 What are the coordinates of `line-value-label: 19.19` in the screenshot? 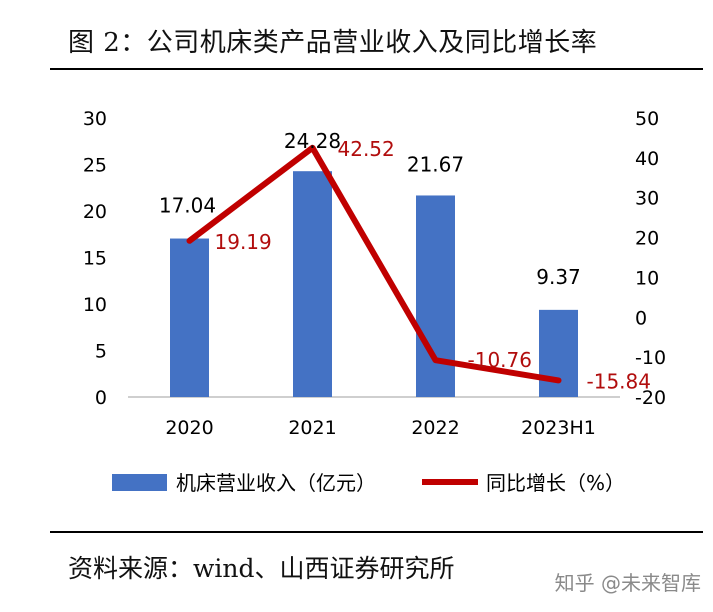 It's located at (243, 242).